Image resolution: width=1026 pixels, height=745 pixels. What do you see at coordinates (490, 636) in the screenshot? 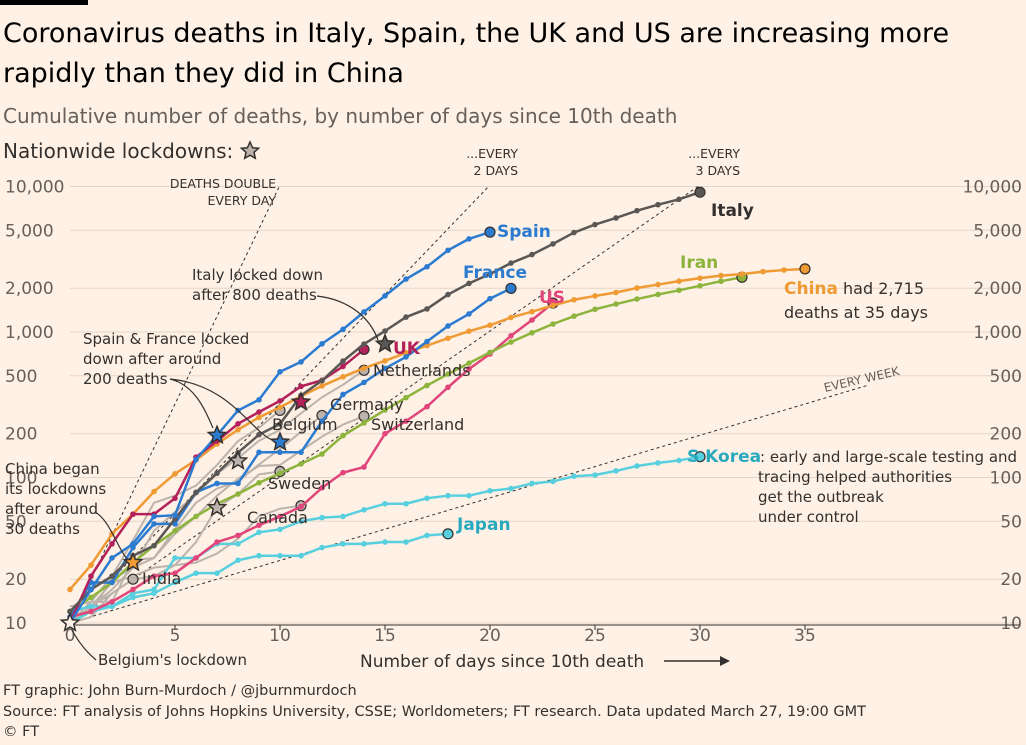
I see `x-tick-label: 20` at bounding box center [490, 636].